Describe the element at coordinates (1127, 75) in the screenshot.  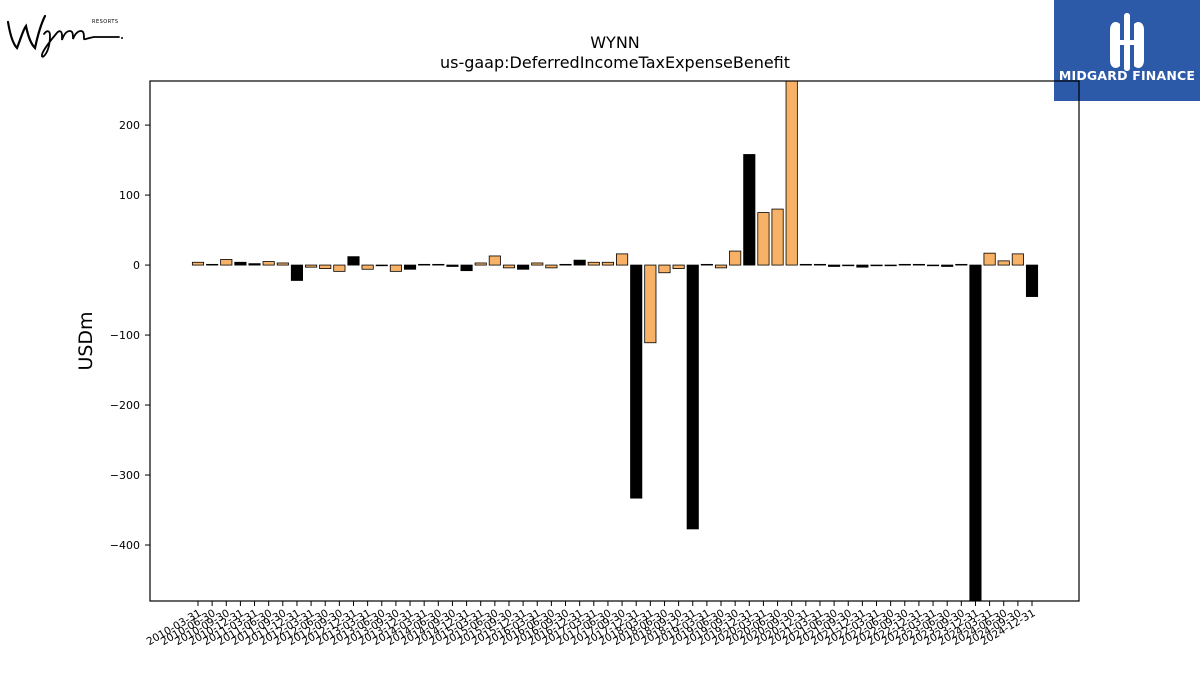
I see `partner-name: MIDGARD FINANCE` at that location.